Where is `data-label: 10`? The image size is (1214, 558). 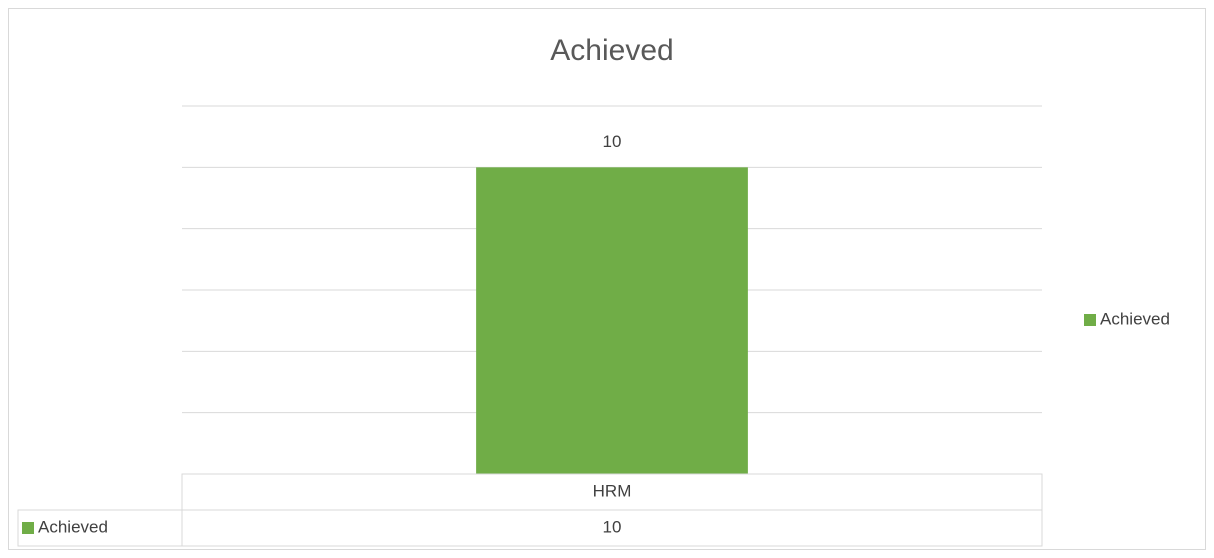 data-label: 10 is located at coordinates (612, 141).